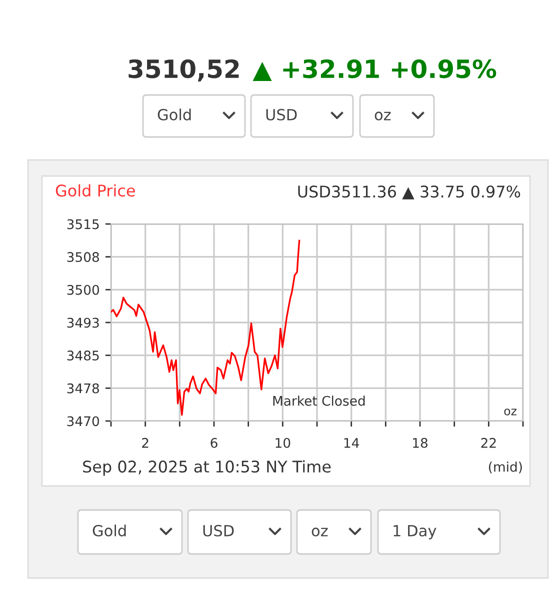 The image size is (559, 590). I want to click on text: Sep 02, 2025 at 10:53 NY Time, so click(207, 468).